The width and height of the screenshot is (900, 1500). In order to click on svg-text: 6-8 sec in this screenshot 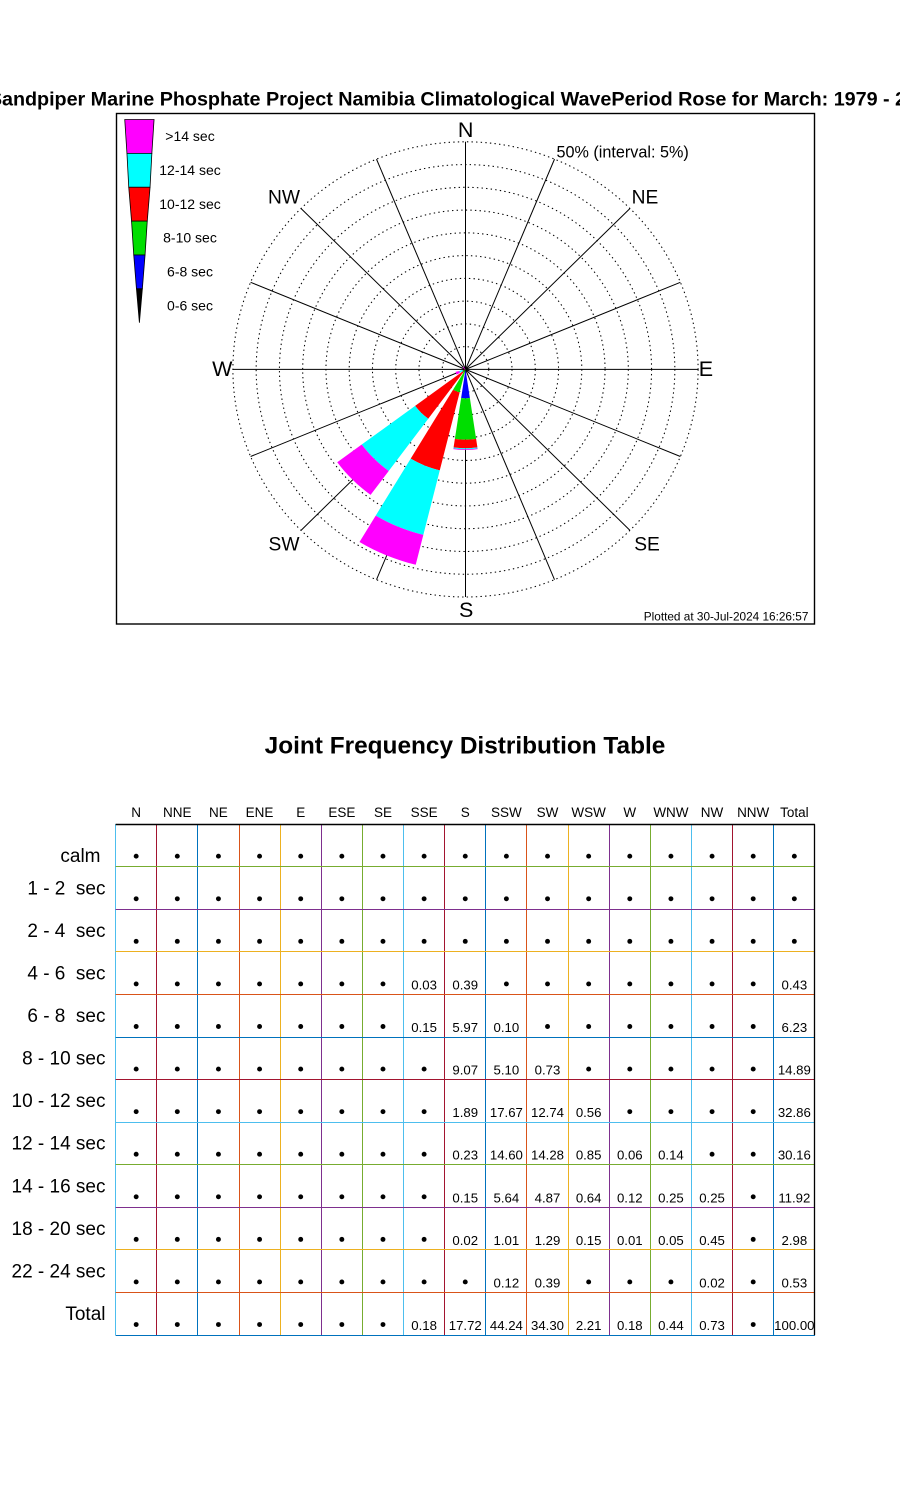, I will do `click(190, 272)`.